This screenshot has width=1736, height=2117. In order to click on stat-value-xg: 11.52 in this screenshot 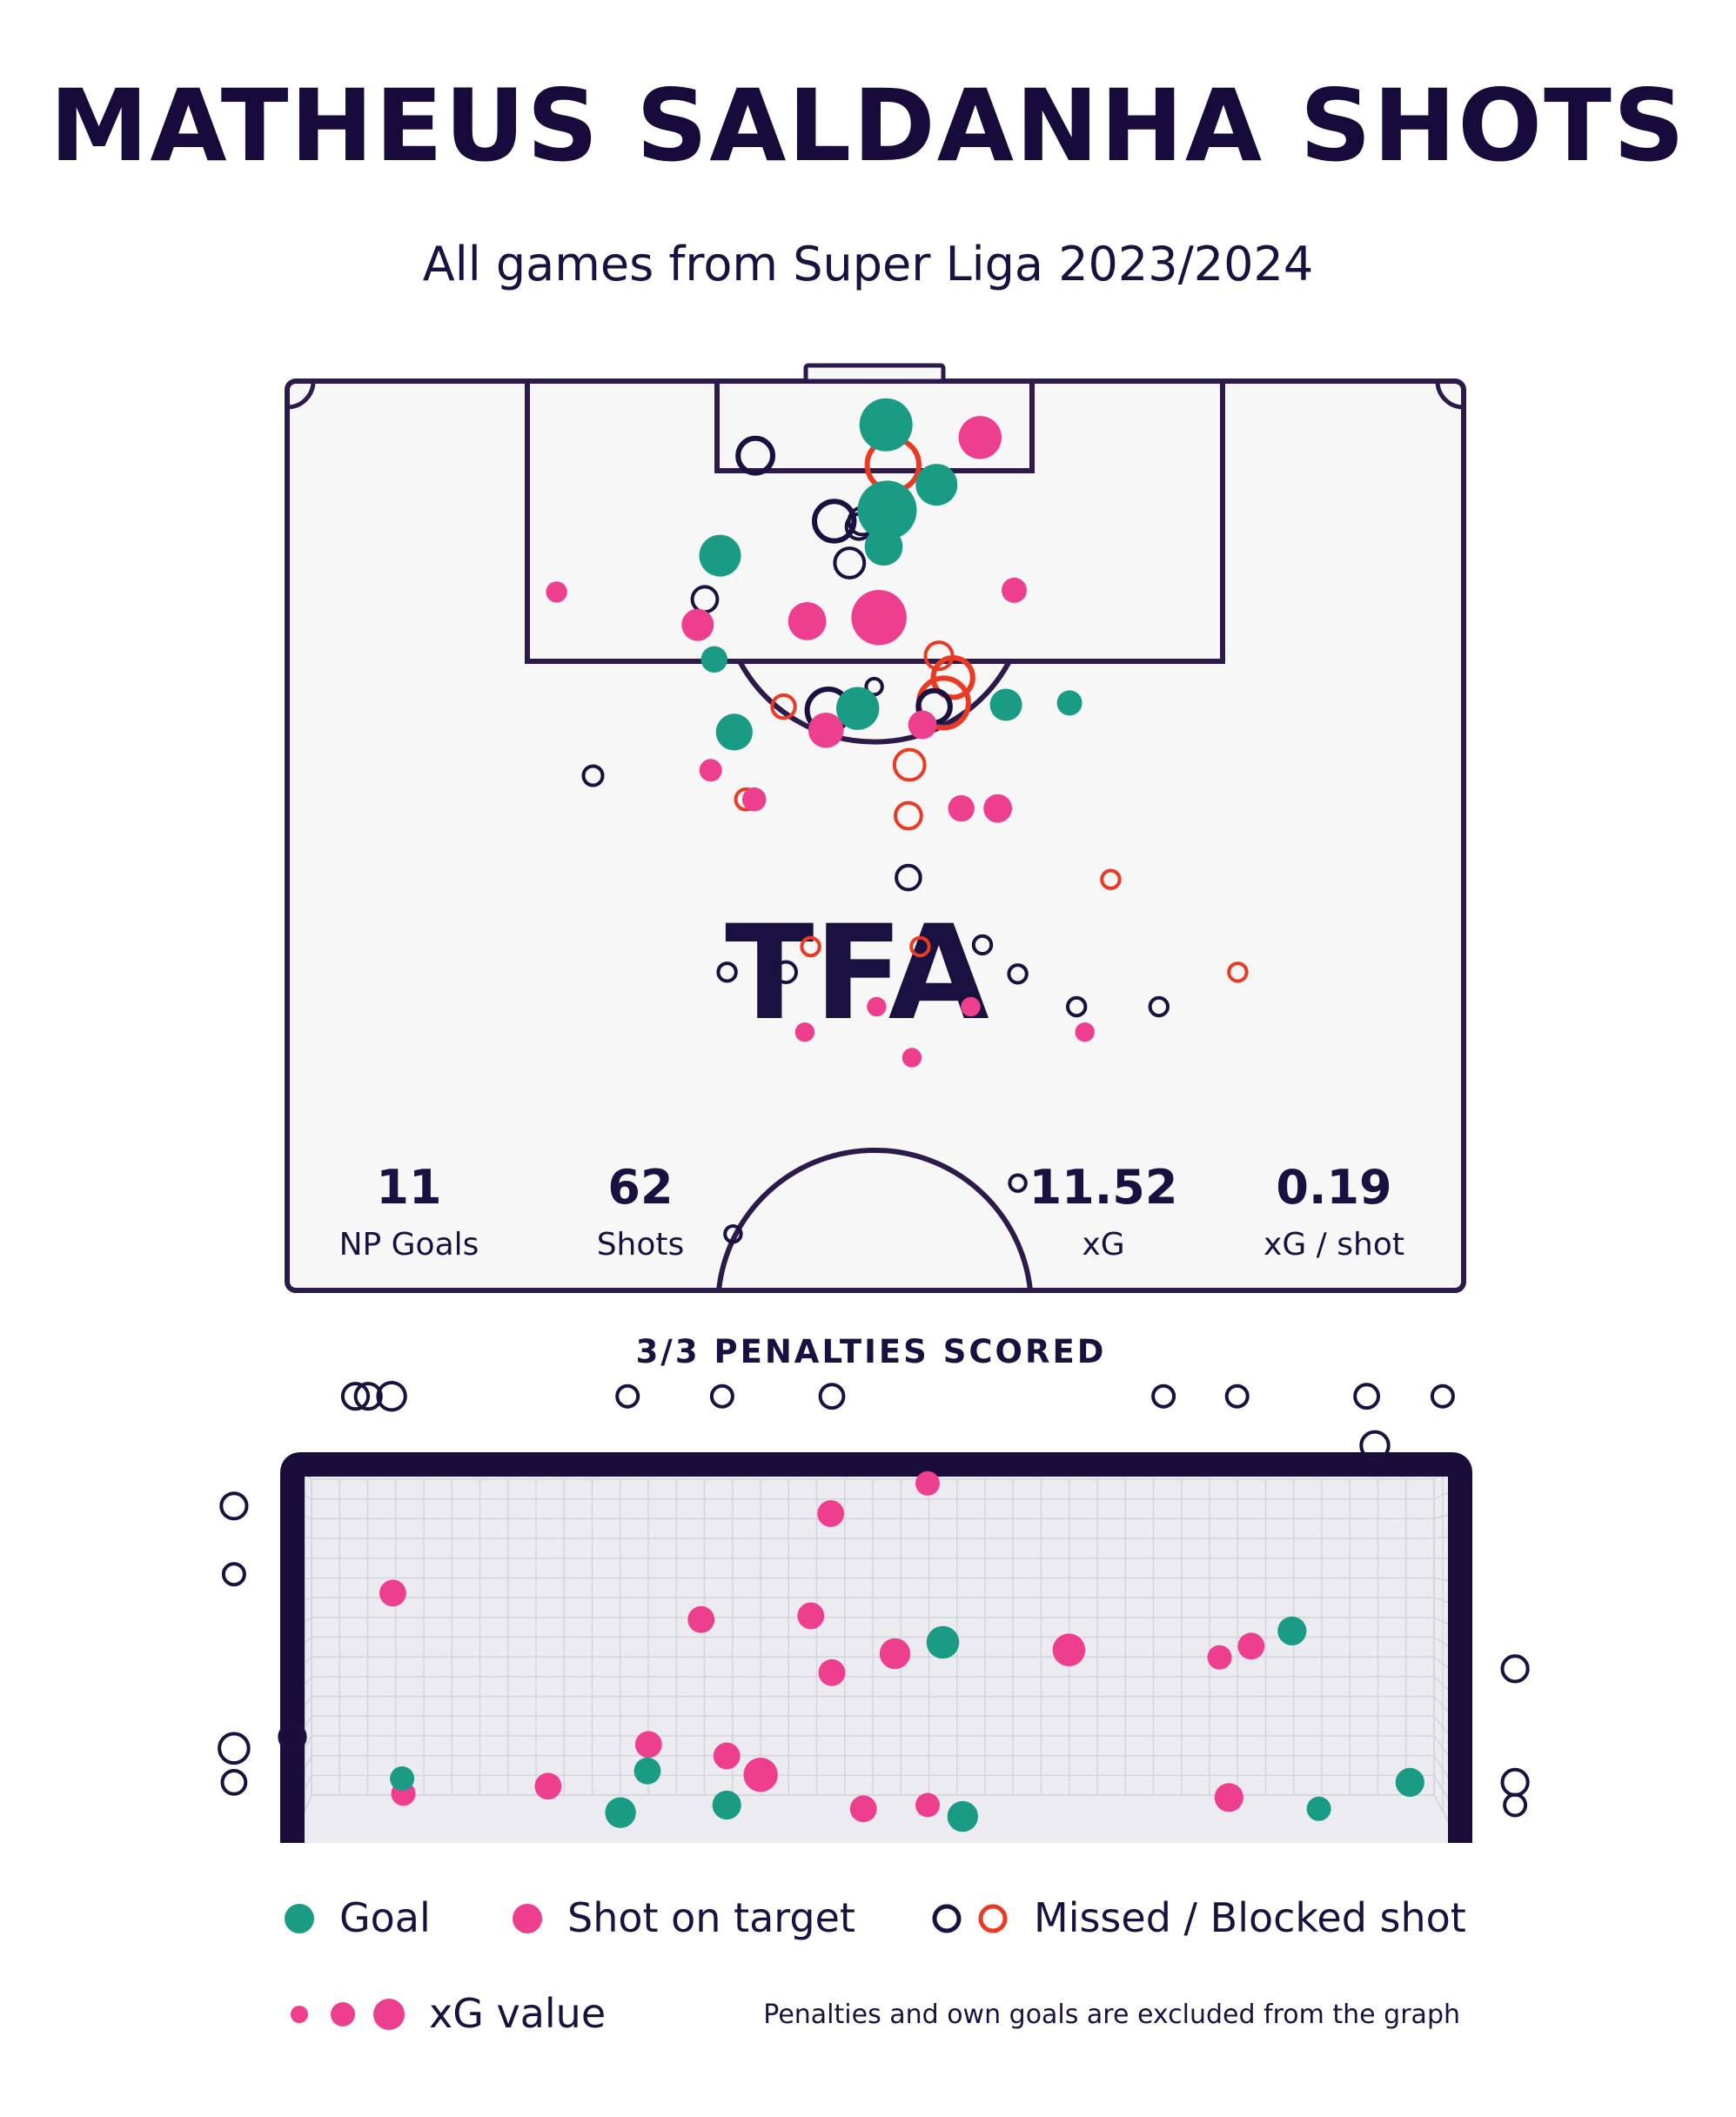, I will do `click(1103, 1187)`.